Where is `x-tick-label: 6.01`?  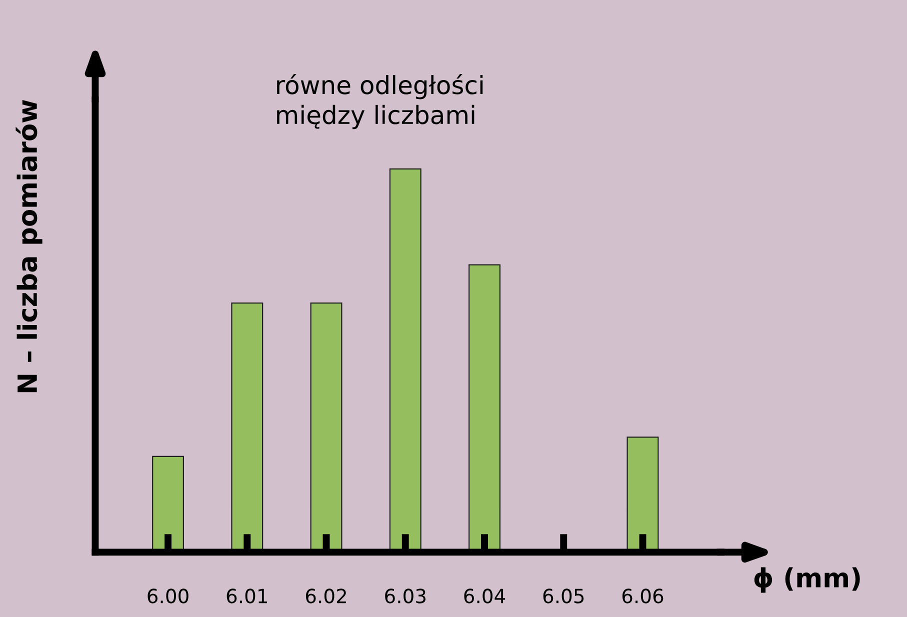 x-tick-label: 6.01 is located at coordinates (246, 596).